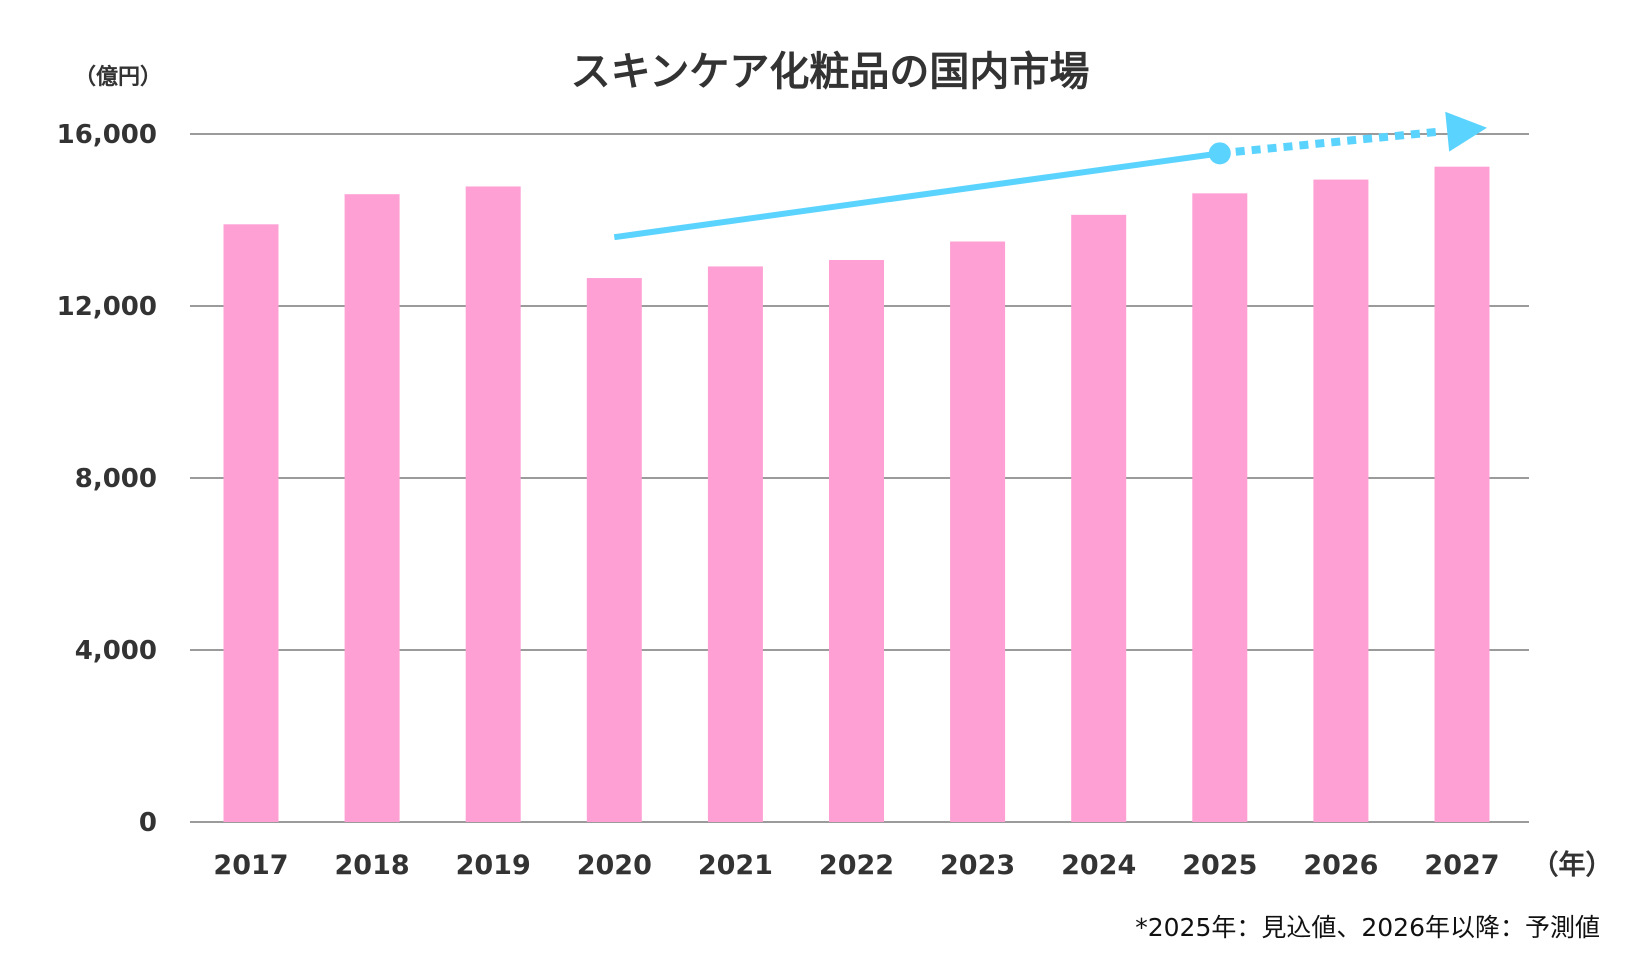  Describe the element at coordinates (1572, 865) in the screenshot. I see `x-axis-unit-label: （年）` at that location.